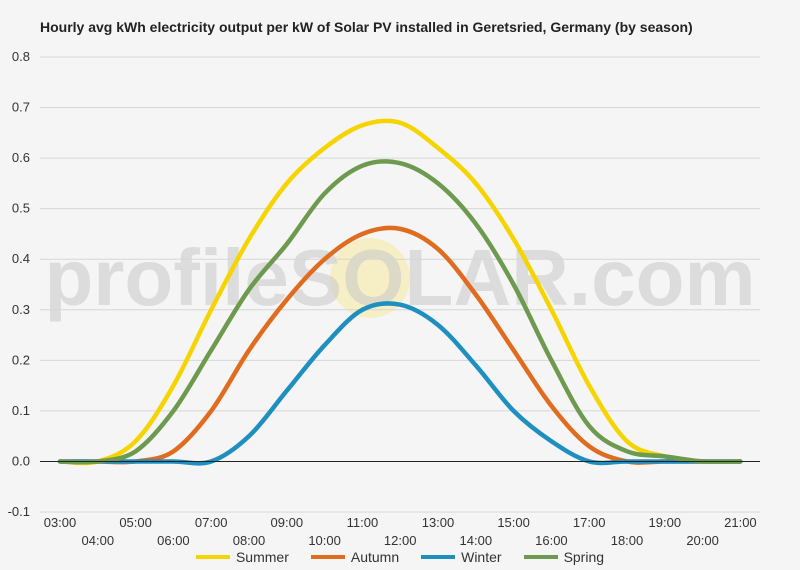 Image resolution: width=800 pixels, height=570 pixels. Describe the element at coordinates (513, 522) in the screenshot. I see `x-tick-label: 15:00` at that location.